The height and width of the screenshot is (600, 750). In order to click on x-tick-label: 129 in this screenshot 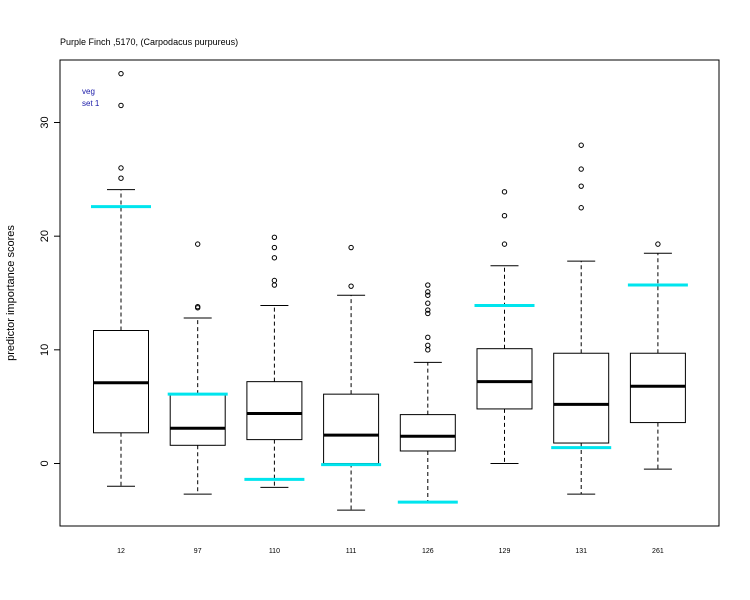, I will do `click(505, 551)`.